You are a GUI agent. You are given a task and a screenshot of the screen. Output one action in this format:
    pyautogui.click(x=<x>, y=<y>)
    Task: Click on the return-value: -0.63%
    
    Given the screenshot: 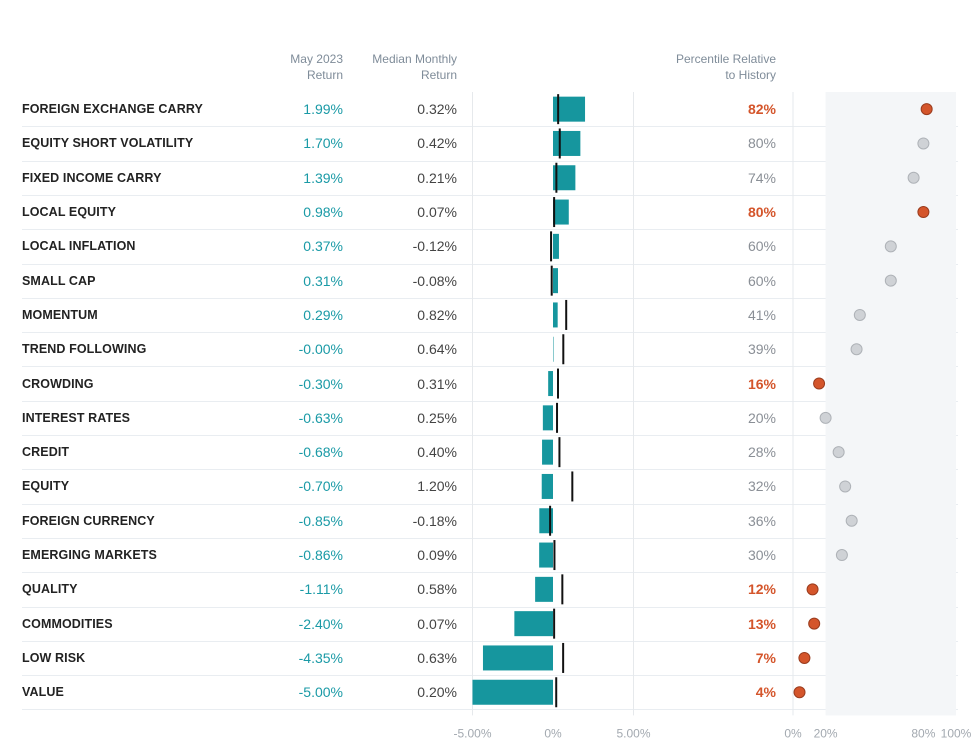 What is the action you would take?
    pyautogui.click(x=320, y=417)
    